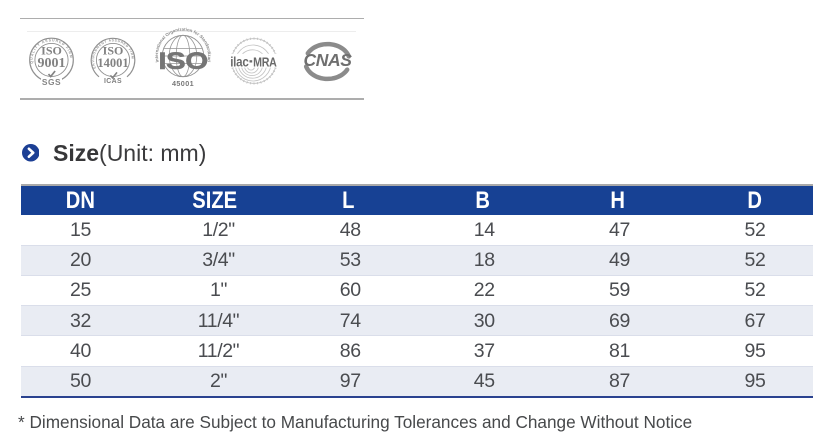 The width and height of the screenshot is (830, 447). Describe the element at coordinates (239, 62) in the screenshot. I see `svg-text: ilac` at that location.